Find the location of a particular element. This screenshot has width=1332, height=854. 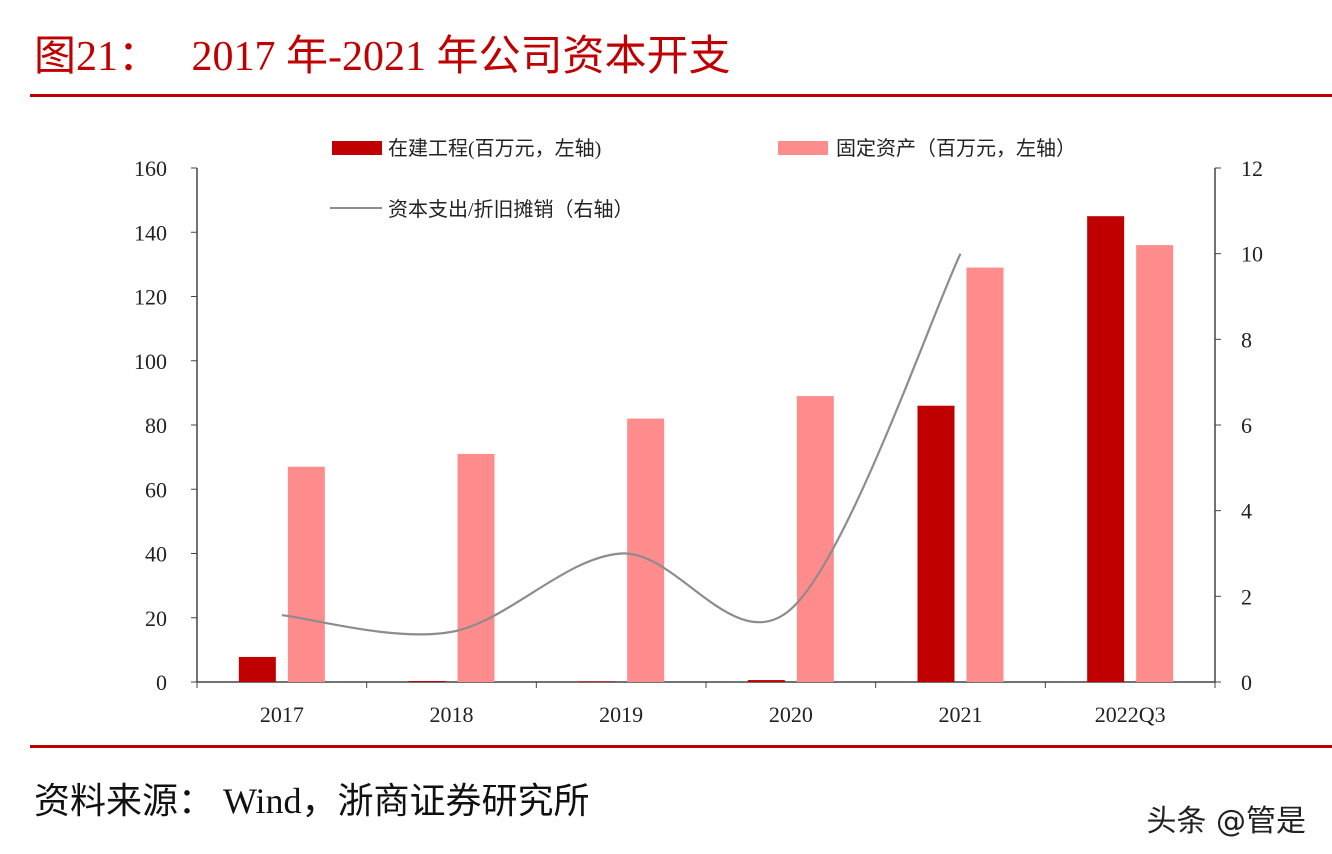

left-tick-label: 60 is located at coordinates (156, 489).